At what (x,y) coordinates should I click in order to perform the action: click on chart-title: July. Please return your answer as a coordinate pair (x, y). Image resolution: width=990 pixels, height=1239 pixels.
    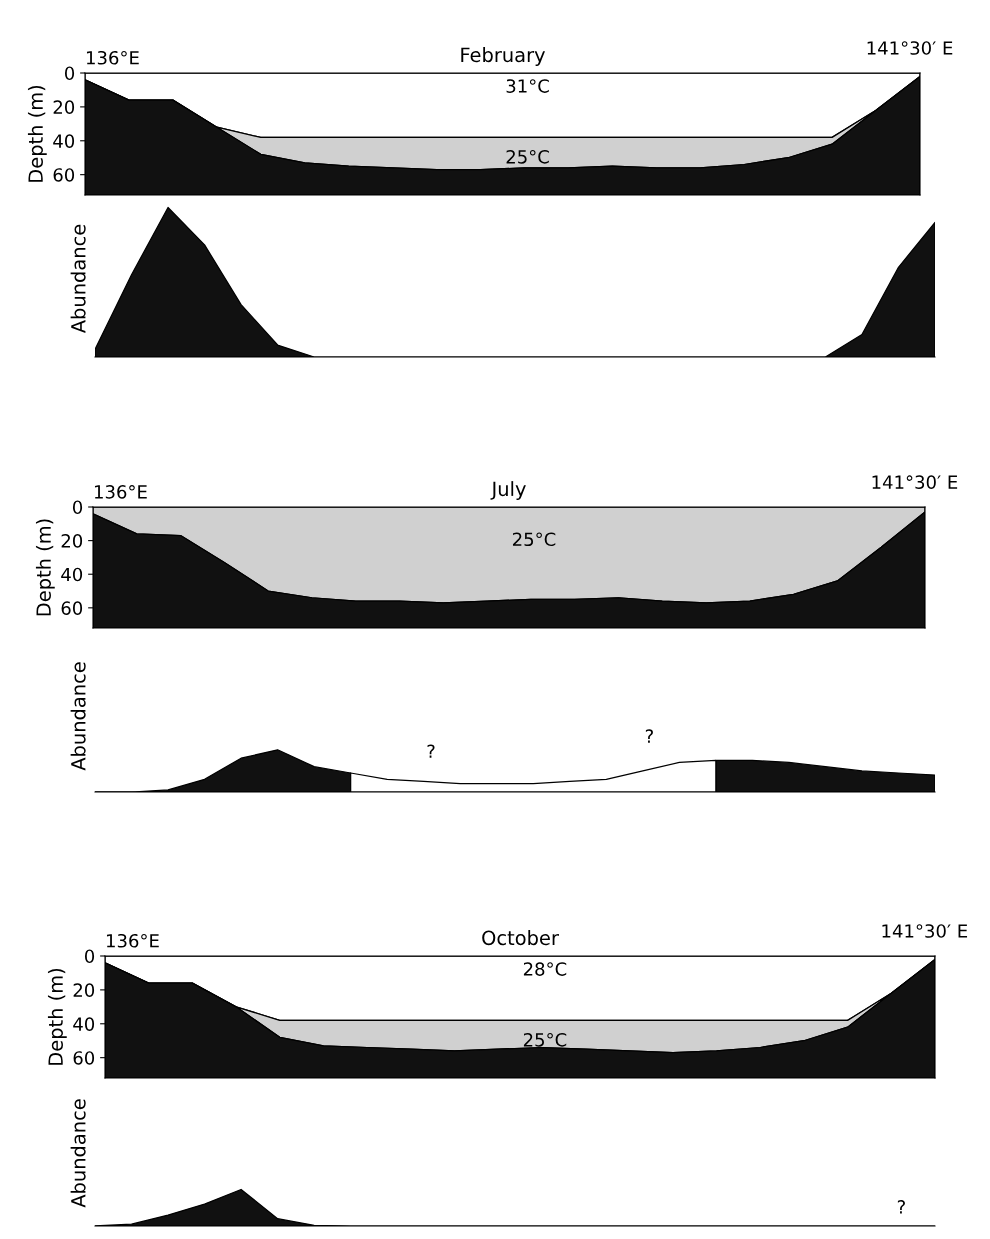
    Looking at the image, I should click on (508, 490).